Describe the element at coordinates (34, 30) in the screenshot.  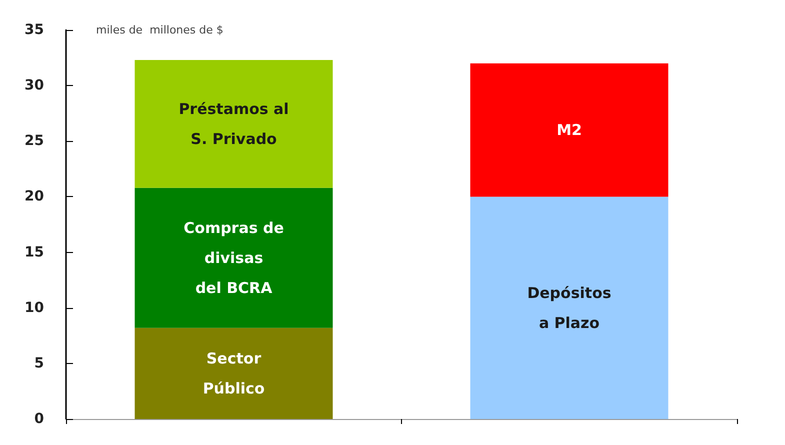
I see `y-tick-label: 35` at that location.